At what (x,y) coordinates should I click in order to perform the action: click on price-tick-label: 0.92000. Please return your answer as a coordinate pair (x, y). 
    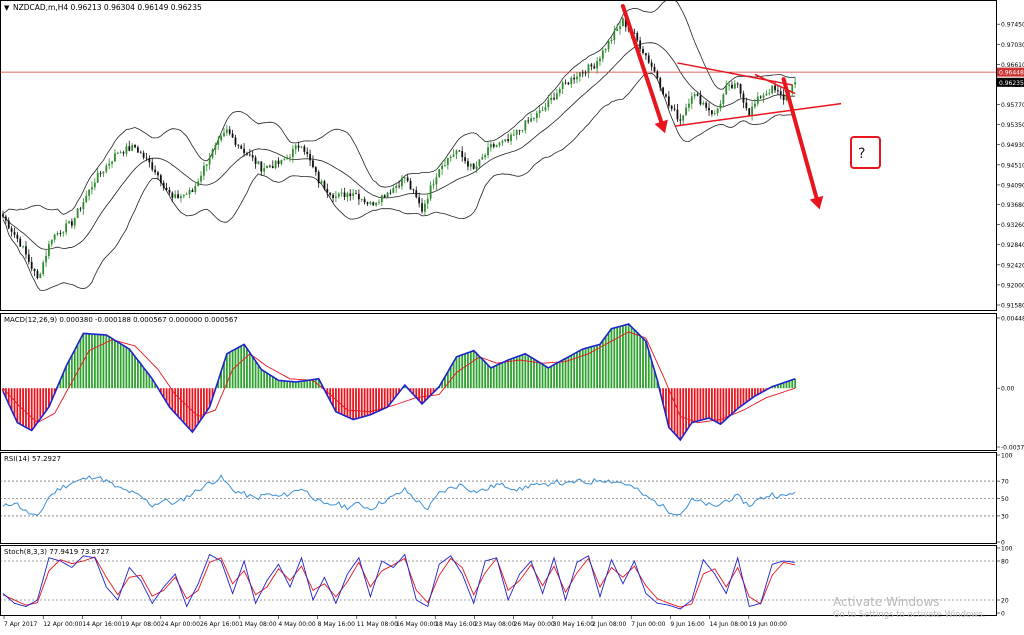
    Looking at the image, I should click on (1012, 285).